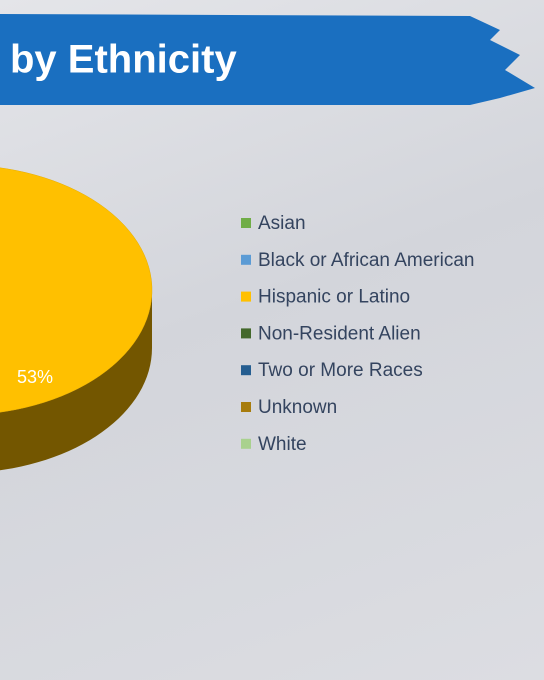 This screenshot has height=680, width=544. Describe the element at coordinates (339, 333) in the screenshot. I see `legend-label: Non-Resident Alien` at that location.